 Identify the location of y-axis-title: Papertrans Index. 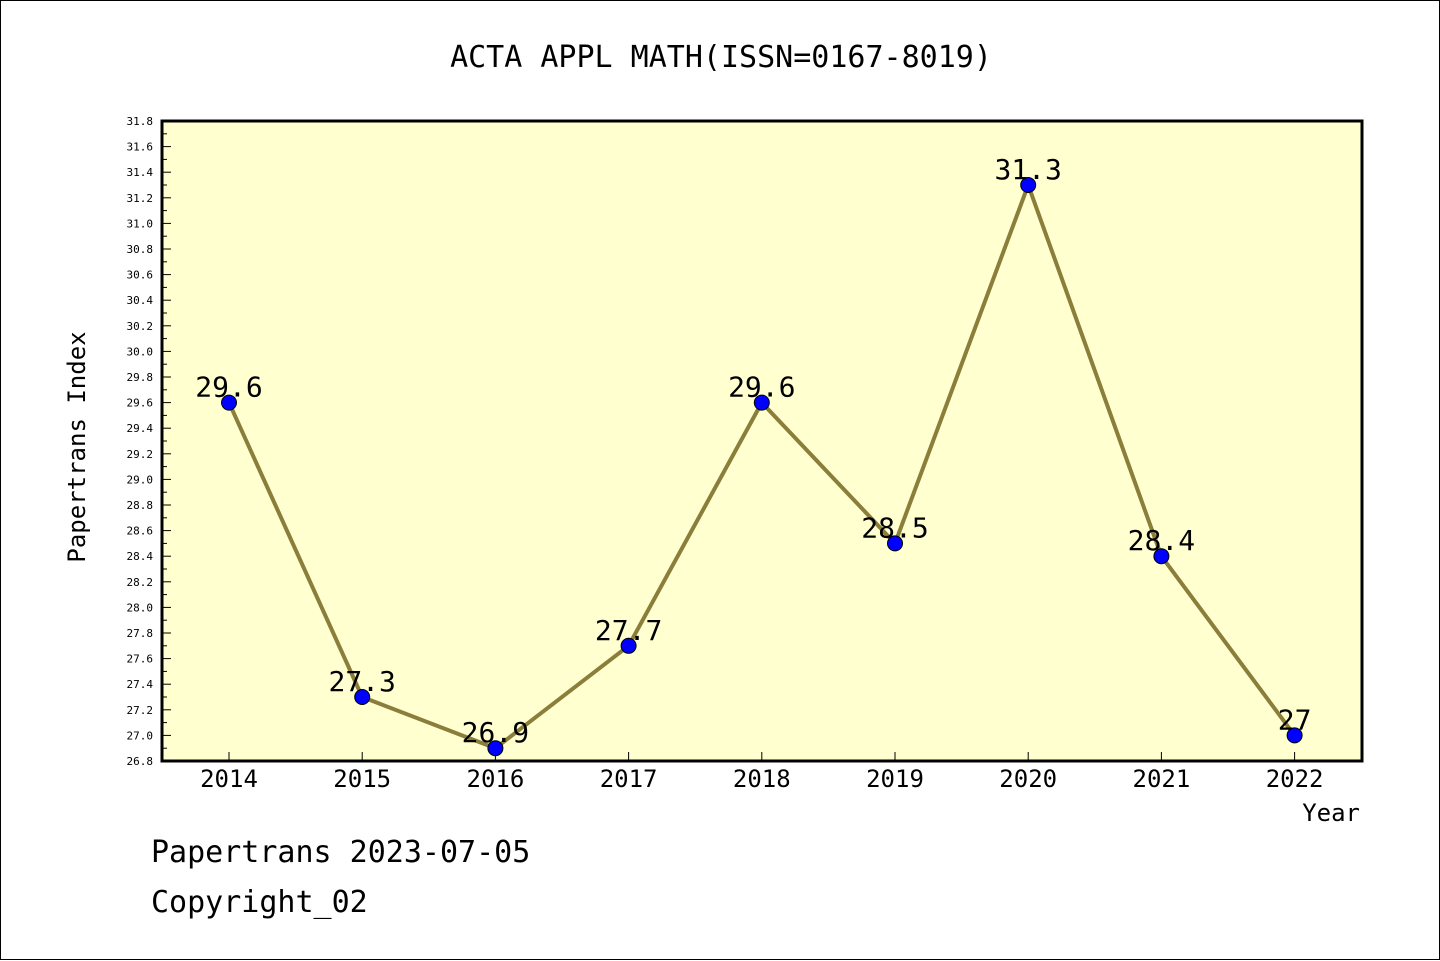
(77, 446).